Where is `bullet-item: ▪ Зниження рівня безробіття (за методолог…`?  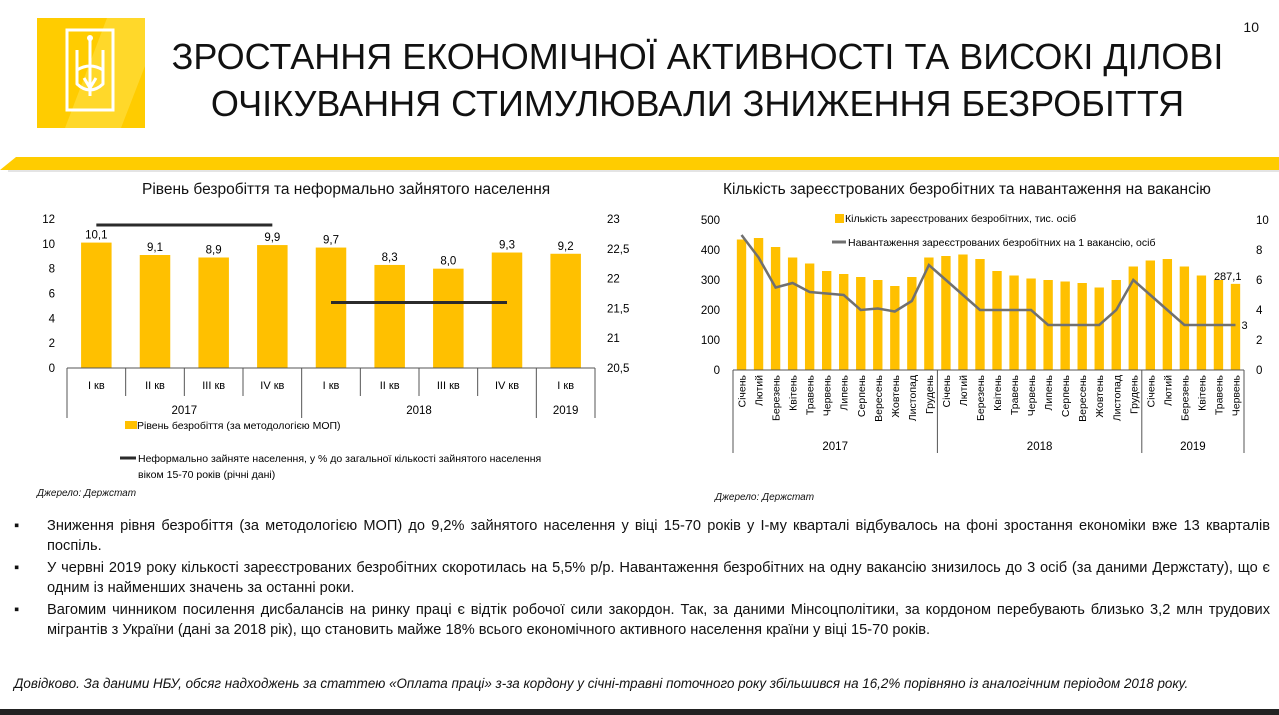
bullet-item: ▪ Зниження рівня безробіття (за методолог… is located at coordinates (642, 536).